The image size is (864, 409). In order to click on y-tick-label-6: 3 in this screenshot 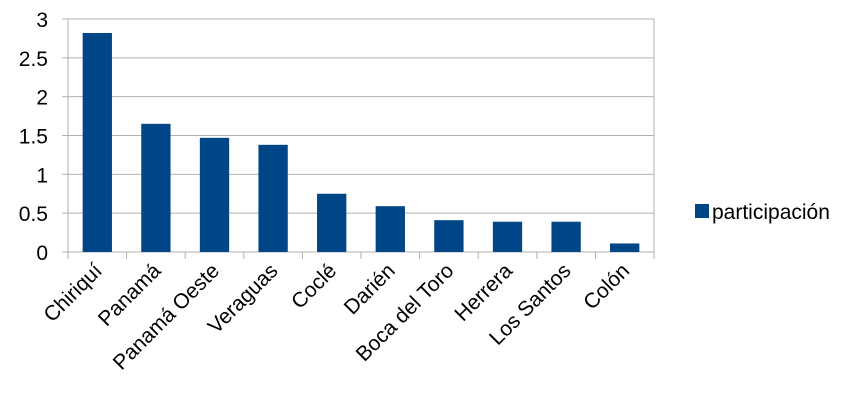, I will do `click(42, 20)`.